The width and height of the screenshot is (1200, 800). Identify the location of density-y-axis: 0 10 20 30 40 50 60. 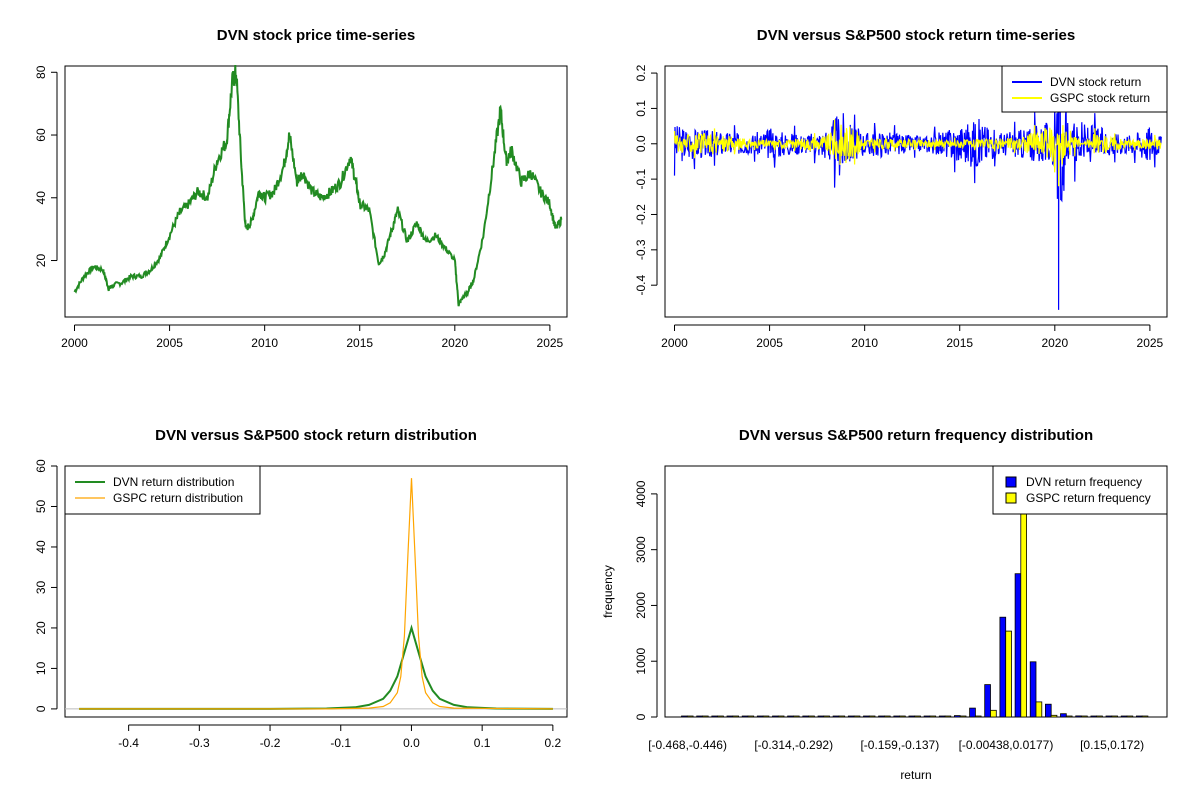
(46, 585).